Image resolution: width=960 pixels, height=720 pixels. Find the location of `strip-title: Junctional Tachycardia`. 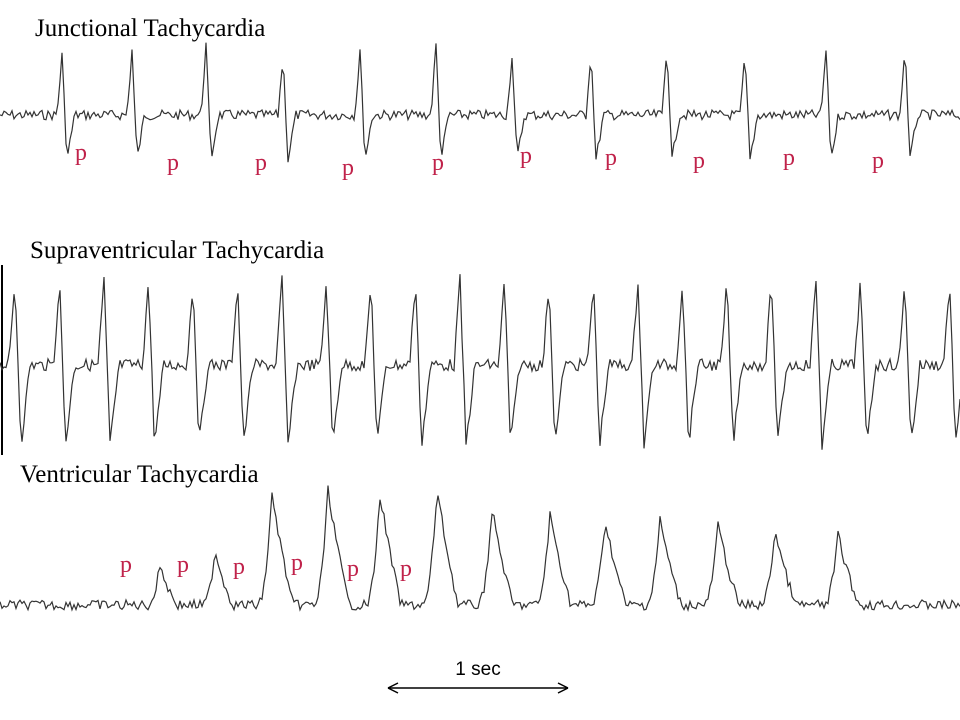

strip-title: Junctional Tachycardia is located at coordinates (150, 28).